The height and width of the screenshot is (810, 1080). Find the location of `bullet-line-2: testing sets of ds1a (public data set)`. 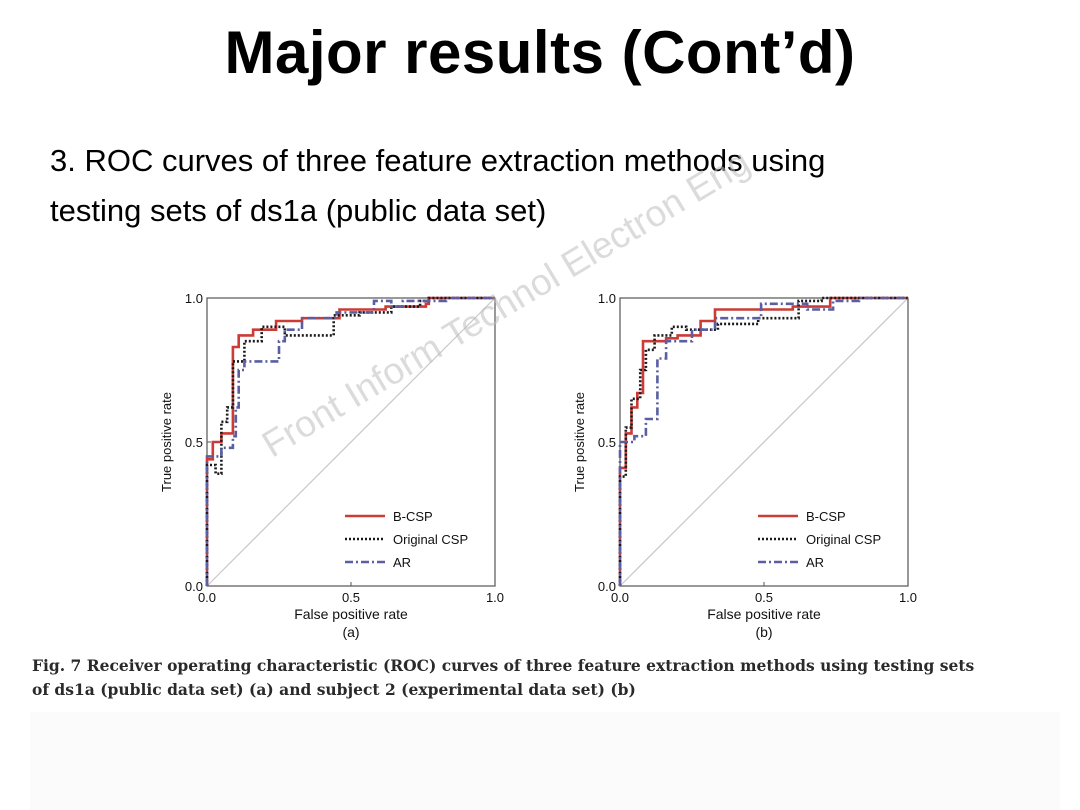

bullet-line-2: testing sets of ds1a (public data set) is located at coordinates (298, 210).